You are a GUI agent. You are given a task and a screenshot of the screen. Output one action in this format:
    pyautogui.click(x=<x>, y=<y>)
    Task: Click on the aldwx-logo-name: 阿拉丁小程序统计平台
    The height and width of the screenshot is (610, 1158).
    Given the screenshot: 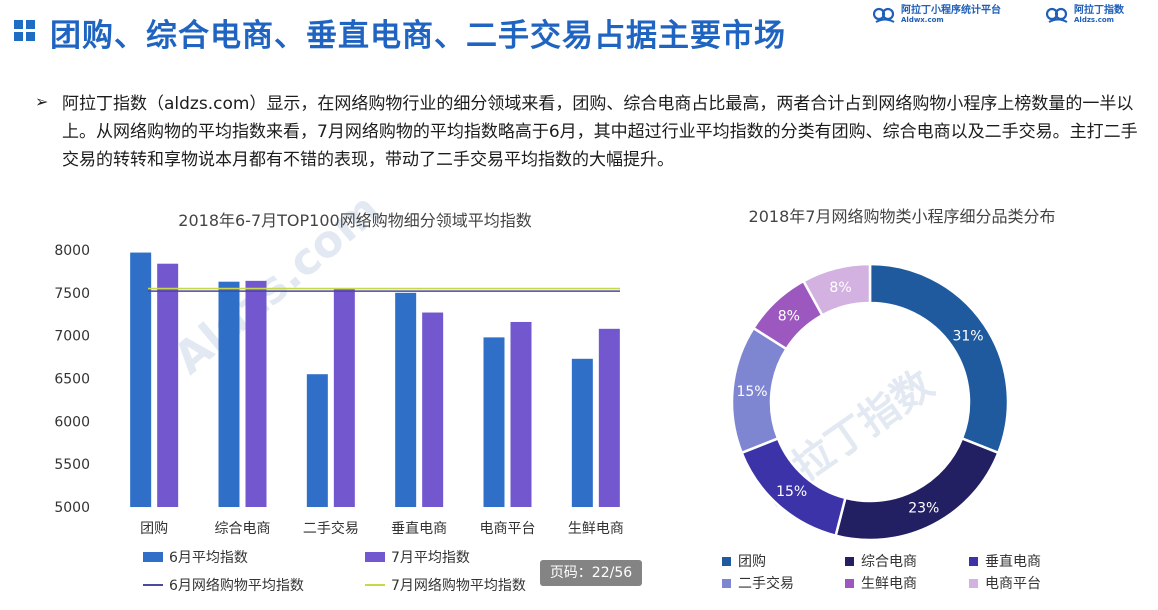 What is the action you would take?
    pyautogui.click(x=951, y=10)
    